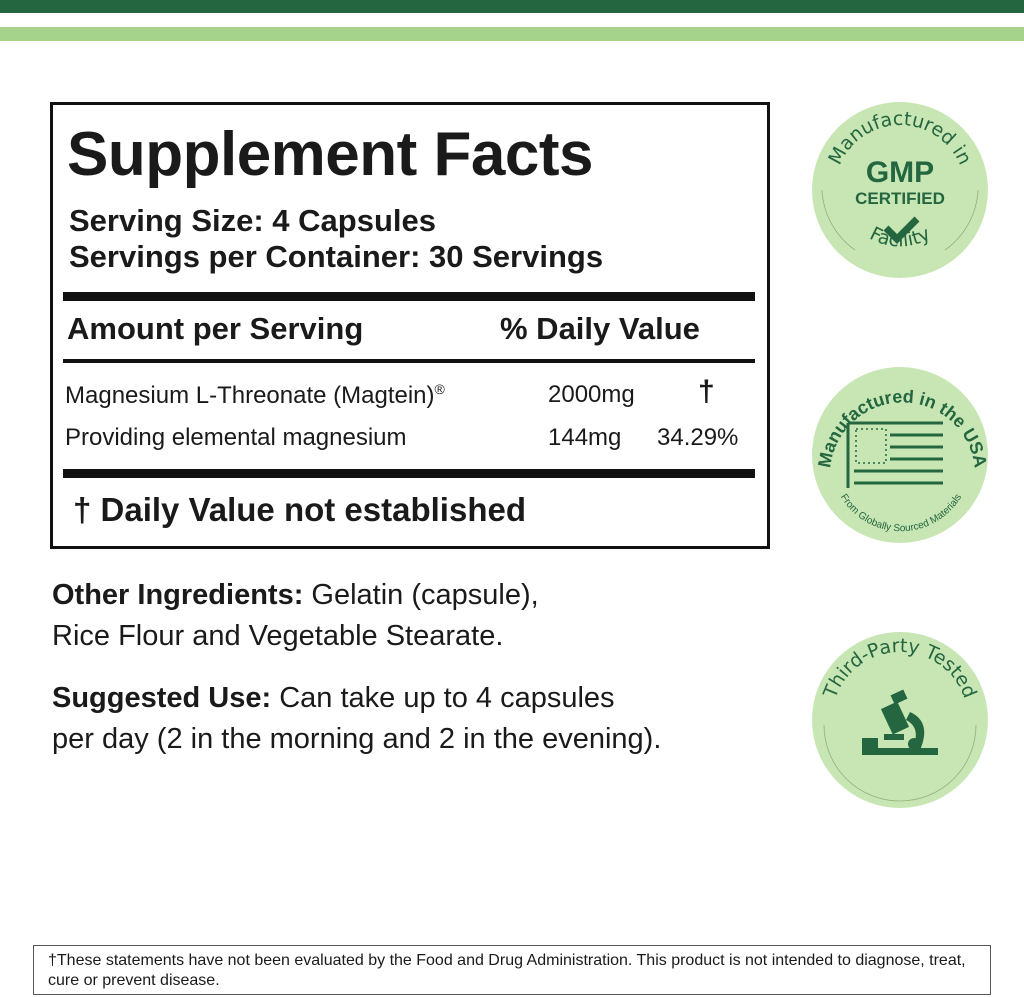 The image size is (1024, 997). What do you see at coordinates (236, 437) in the screenshot?
I see `row-name: Providing elemental magnesium` at bounding box center [236, 437].